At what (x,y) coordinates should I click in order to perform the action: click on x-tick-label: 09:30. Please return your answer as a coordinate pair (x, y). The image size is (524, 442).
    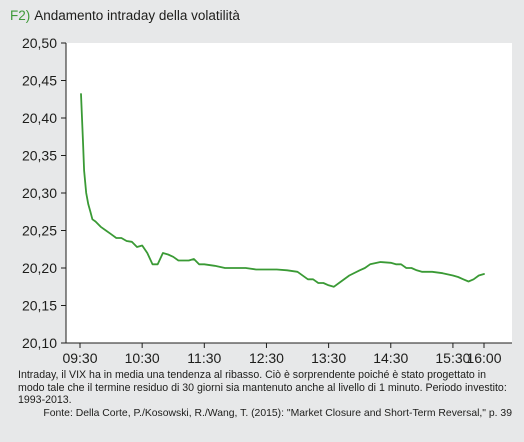
    Looking at the image, I should click on (79, 358).